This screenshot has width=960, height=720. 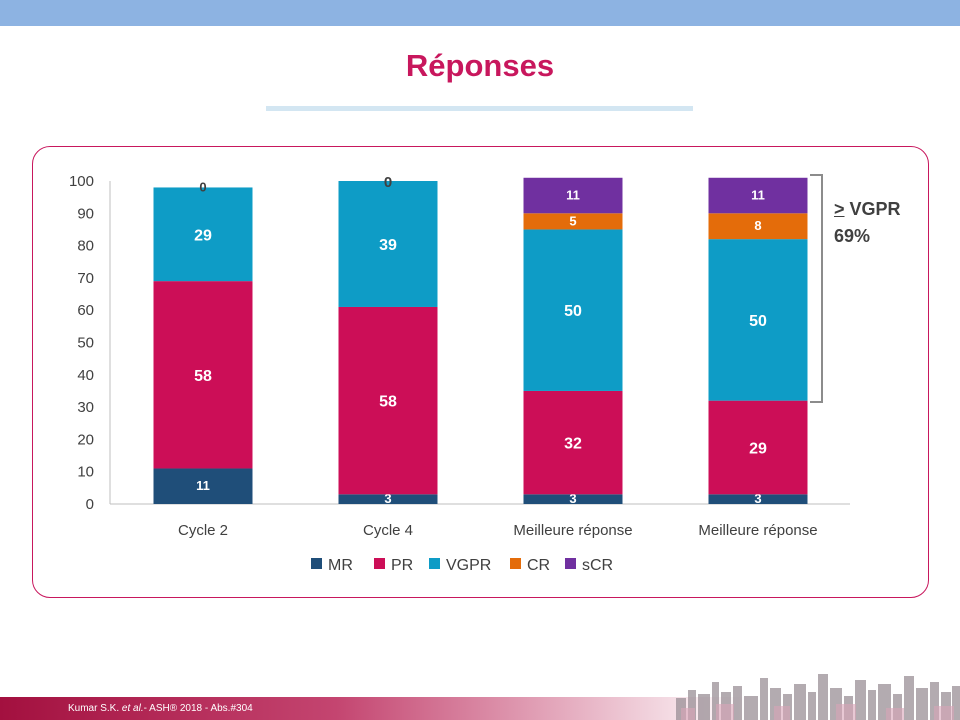 What do you see at coordinates (818, 697) in the screenshot?
I see `city-skyline-image` at bounding box center [818, 697].